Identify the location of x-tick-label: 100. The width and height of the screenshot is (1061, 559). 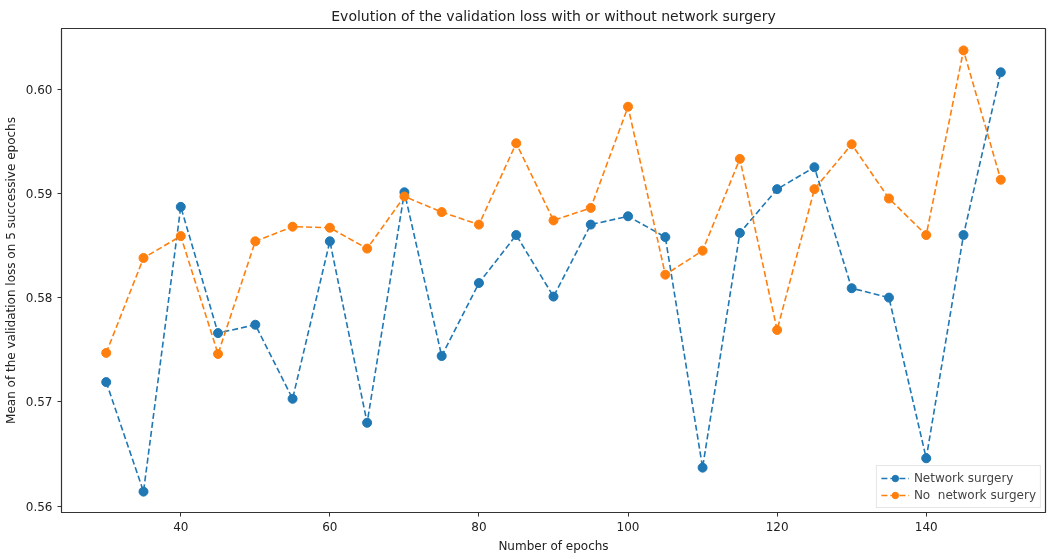
(628, 526).